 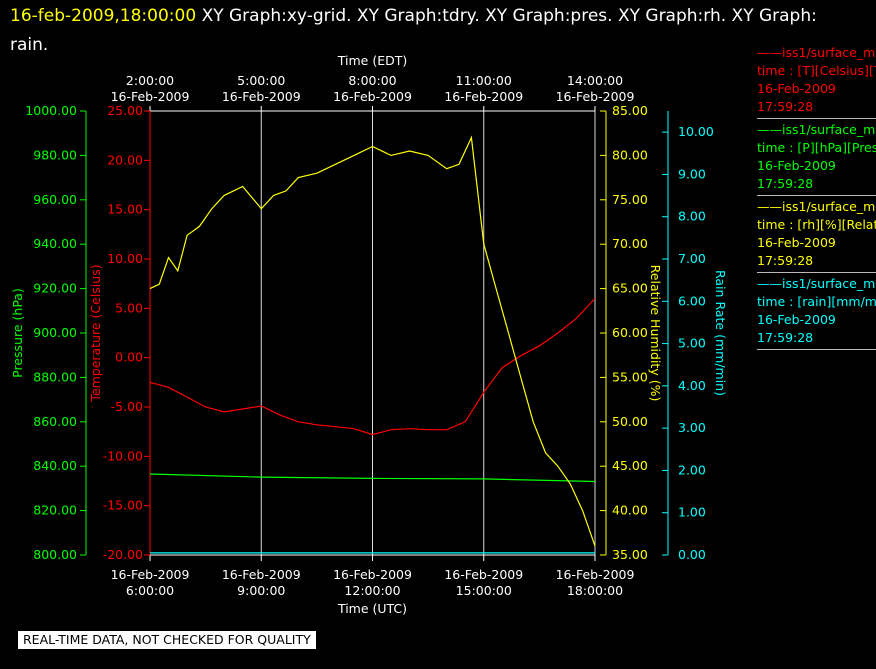 I want to click on timestamp: 16-feb-2009,18:00:00, so click(x=103, y=16).